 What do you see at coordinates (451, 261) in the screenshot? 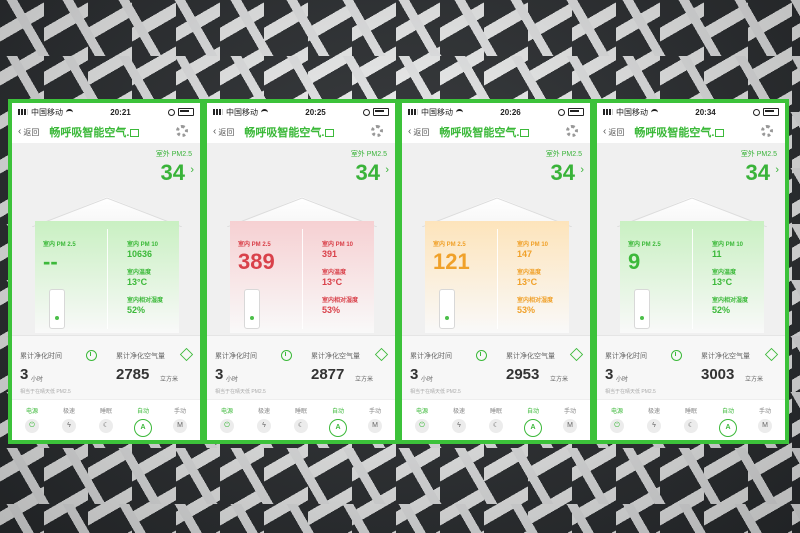
I see `indoor-pm25-value: 121` at bounding box center [451, 261].